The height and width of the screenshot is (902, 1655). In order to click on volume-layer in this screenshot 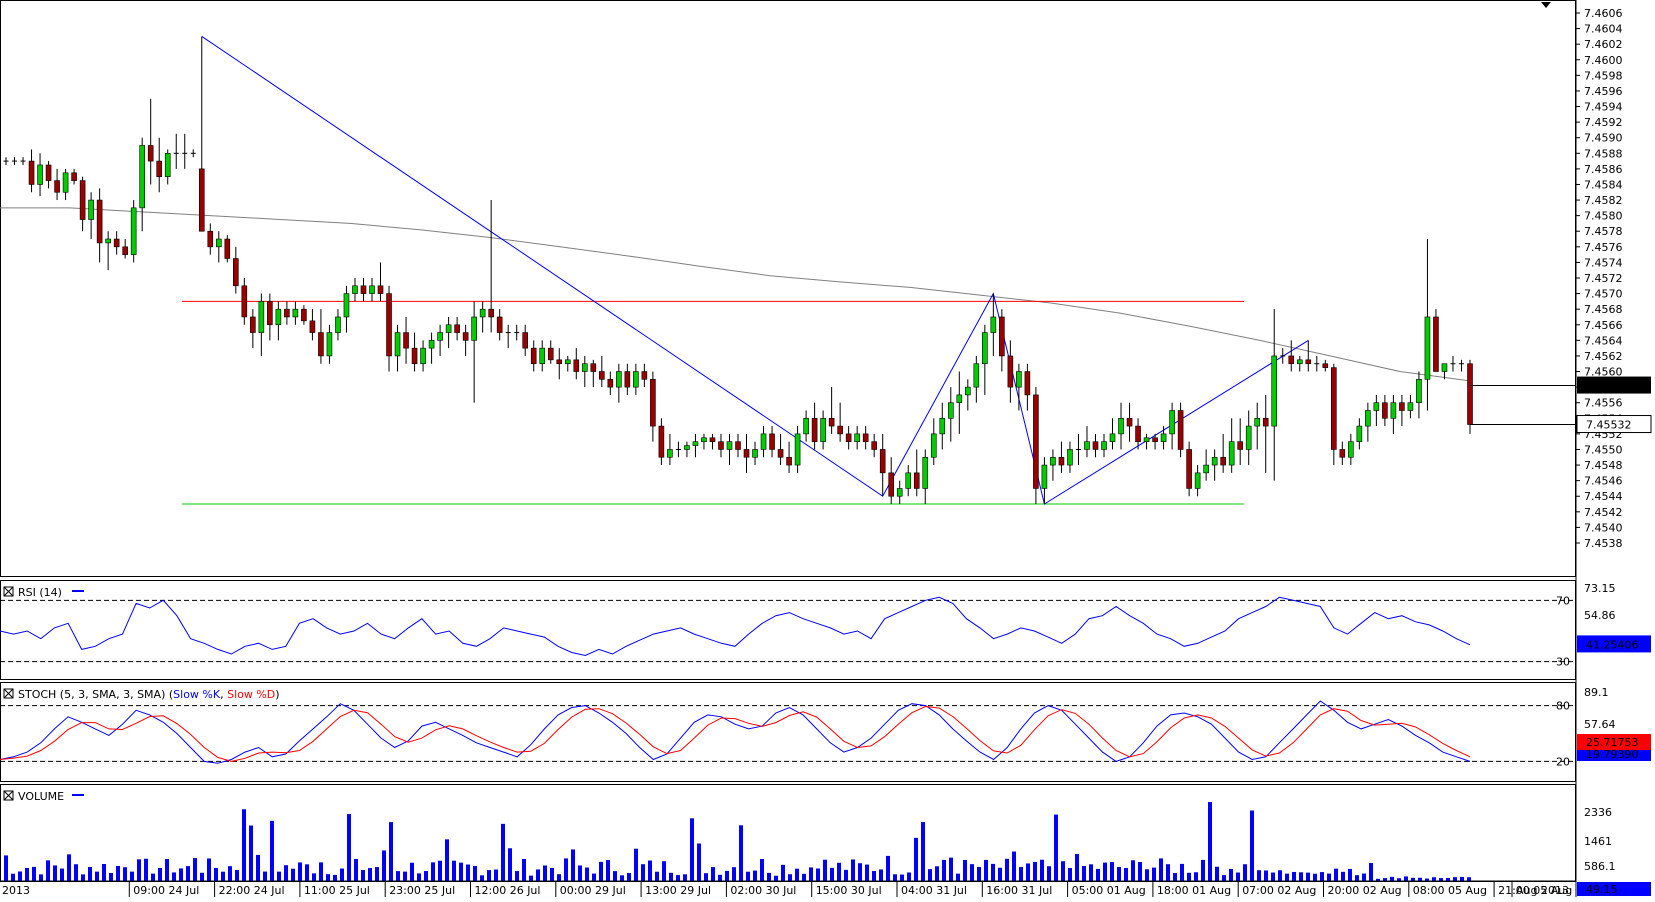, I will do `click(737, 841)`.